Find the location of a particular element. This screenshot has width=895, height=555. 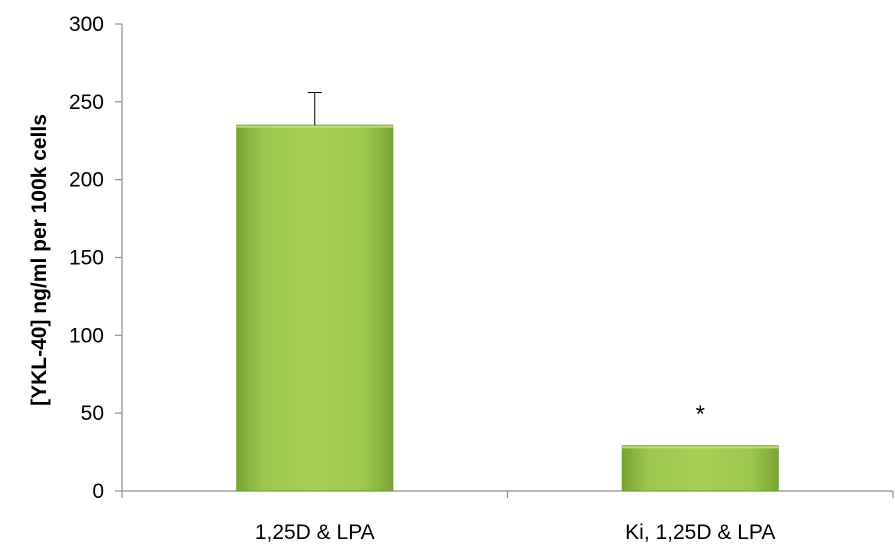

y-tick-label: 150 is located at coordinates (86, 258).